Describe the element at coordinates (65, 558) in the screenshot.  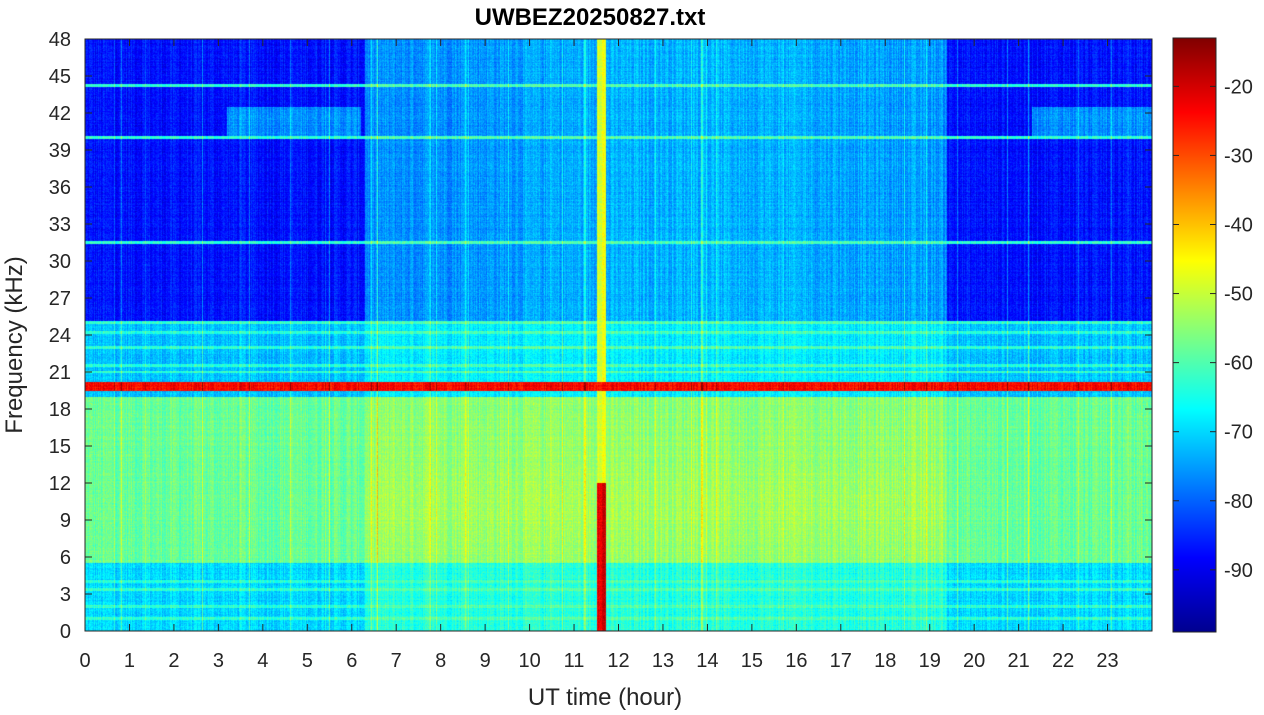
I see `y-tick-label: 6` at that location.